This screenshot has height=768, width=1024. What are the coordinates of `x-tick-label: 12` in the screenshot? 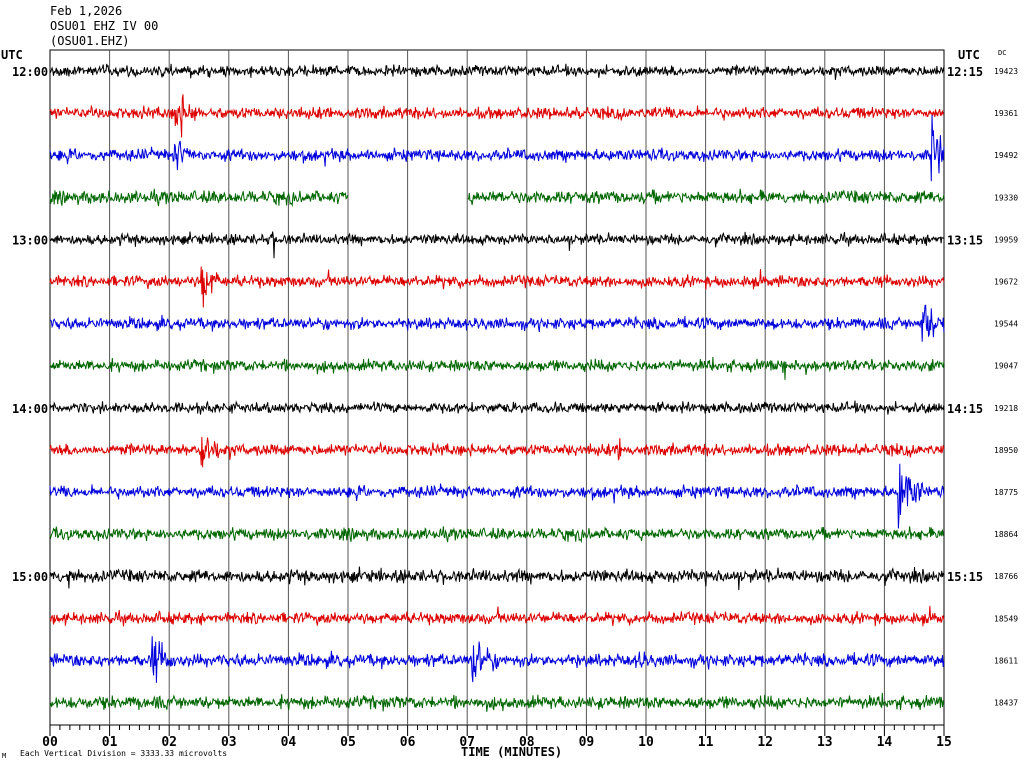 It's located at (765, 742).